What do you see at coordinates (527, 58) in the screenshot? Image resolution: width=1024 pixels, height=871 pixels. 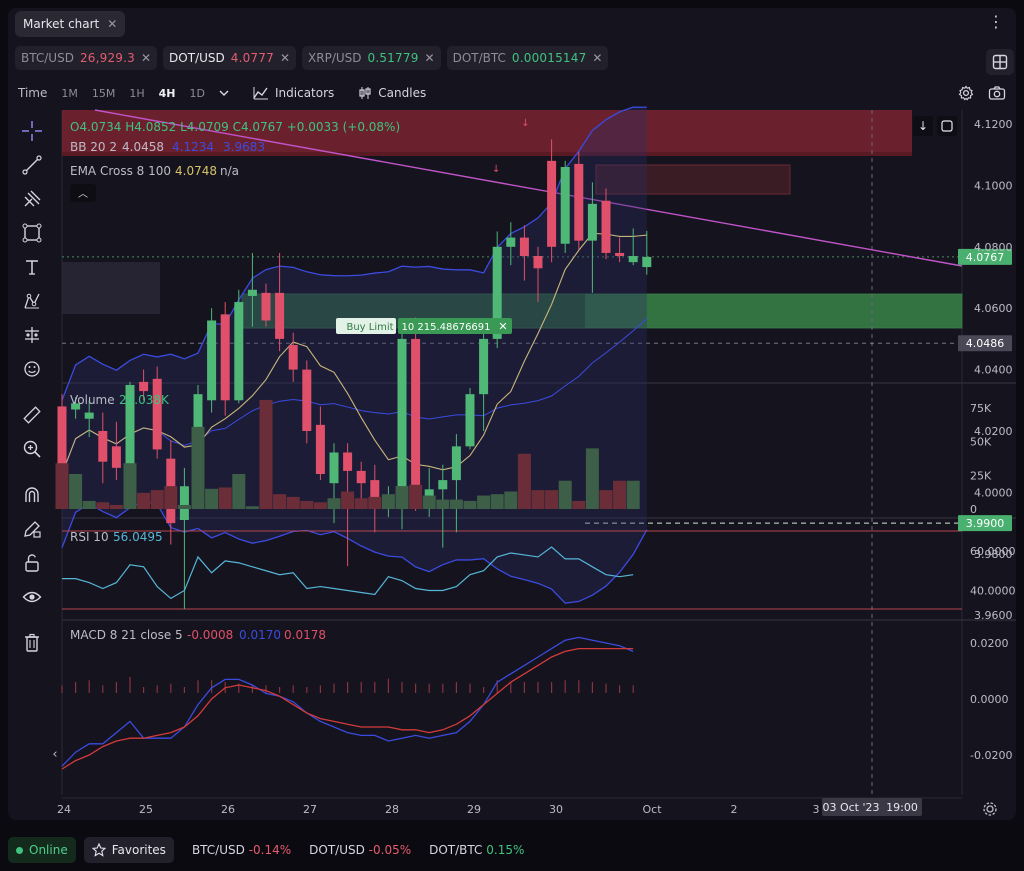 I see `pair-tab-dot-btc: DOT/BTC 0.00015147 ✕` at bounding box center [527, 58].